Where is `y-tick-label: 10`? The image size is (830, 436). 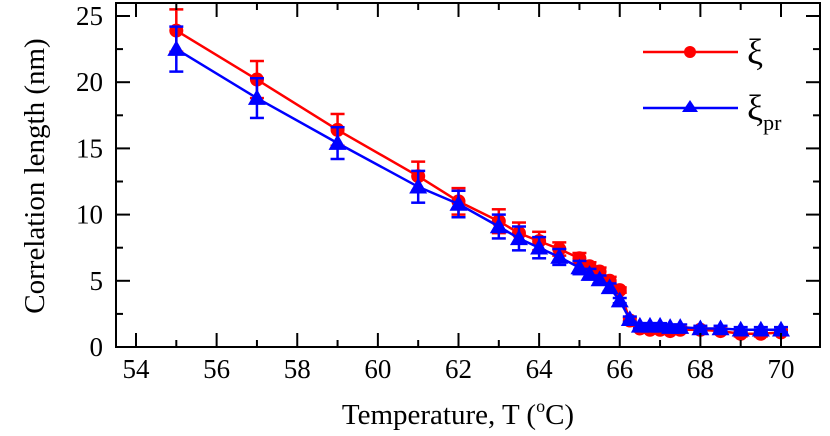
y-tick-label: 10 is located at coordinates (89, 215).